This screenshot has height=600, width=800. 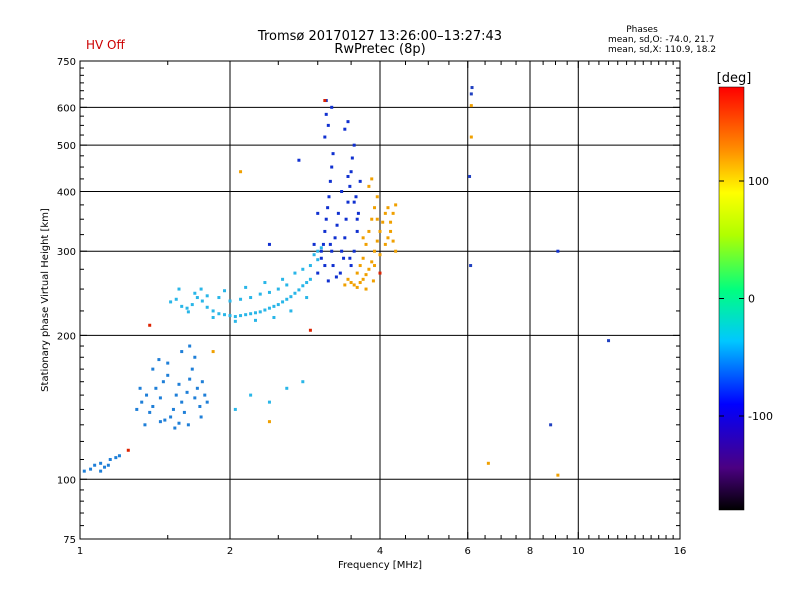 What do you see at coordinates (380, 565) in the screenshot?
I see `x-axis-label: Frequency [MHz]` at bounding box center [380, 565].